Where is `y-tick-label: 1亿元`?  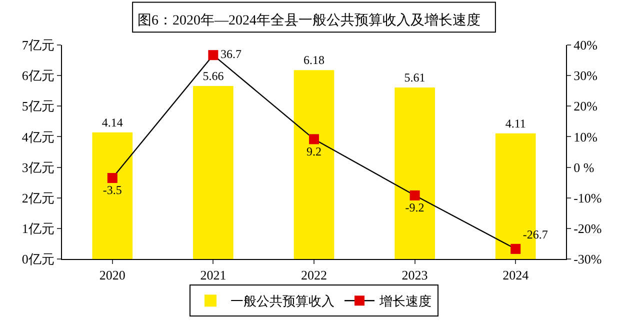
y-tick-label: 1亿元 is located at coordinates (38, 228).